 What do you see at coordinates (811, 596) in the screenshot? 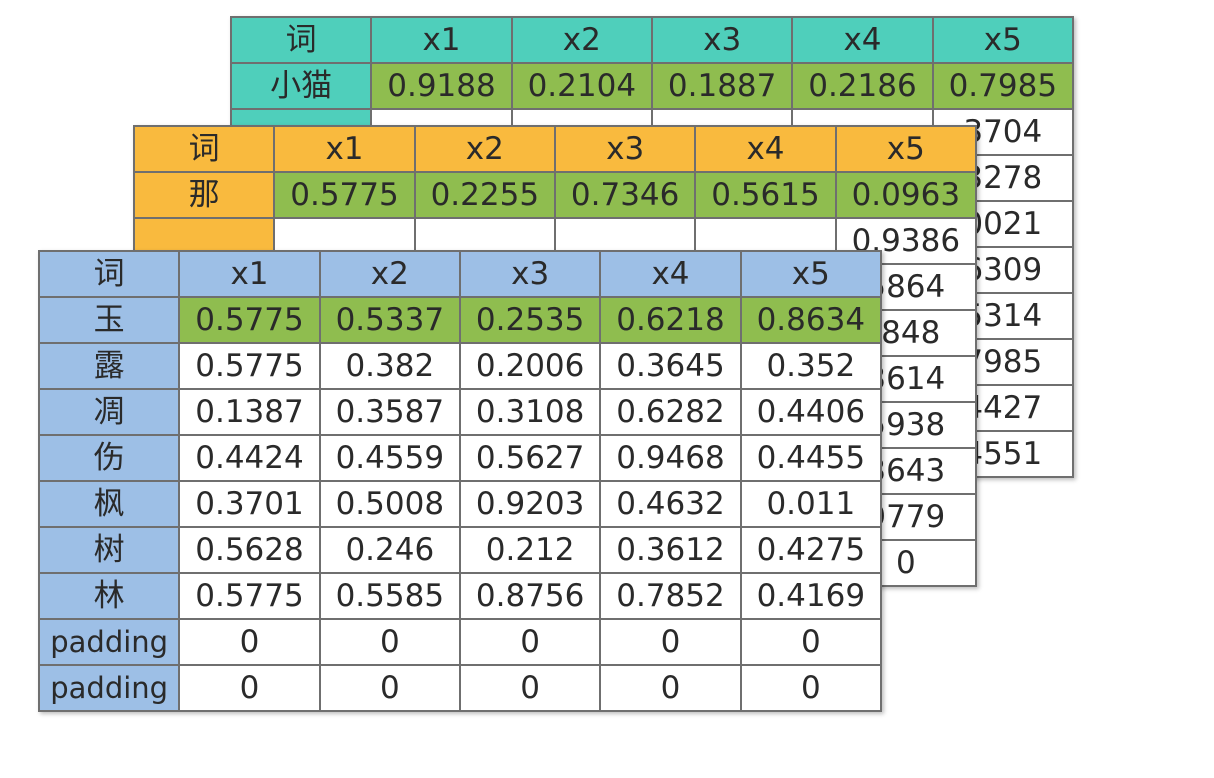
I see `value-cell: 0.4169` at bounding box center [811, 596].